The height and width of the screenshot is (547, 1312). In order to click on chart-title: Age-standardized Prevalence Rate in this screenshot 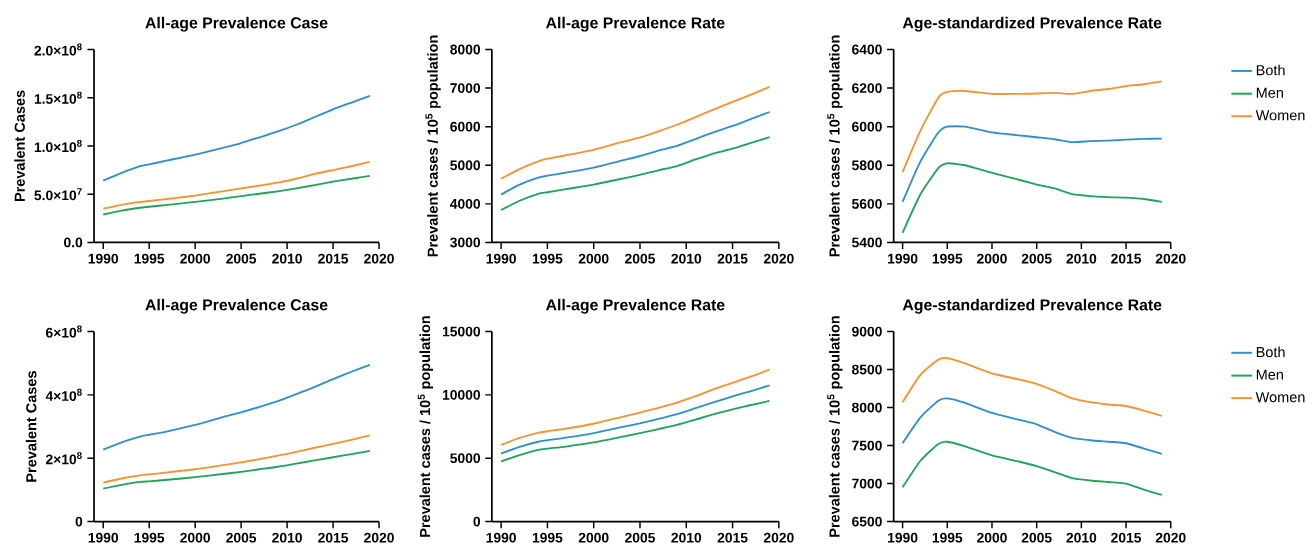, I will do `click(1032, 306)`.